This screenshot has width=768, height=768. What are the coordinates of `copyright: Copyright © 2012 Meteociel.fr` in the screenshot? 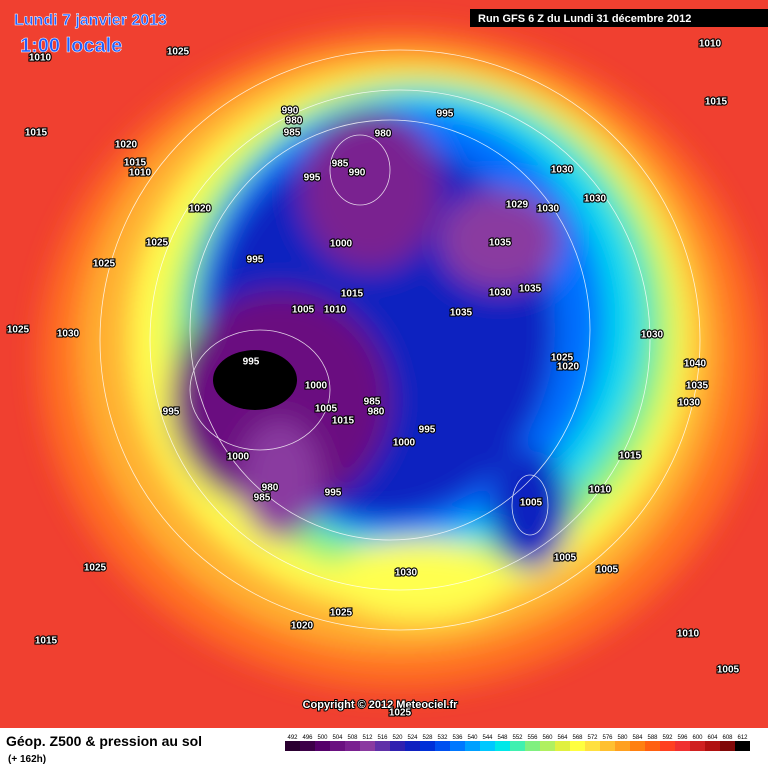 It's located at (381, 705).